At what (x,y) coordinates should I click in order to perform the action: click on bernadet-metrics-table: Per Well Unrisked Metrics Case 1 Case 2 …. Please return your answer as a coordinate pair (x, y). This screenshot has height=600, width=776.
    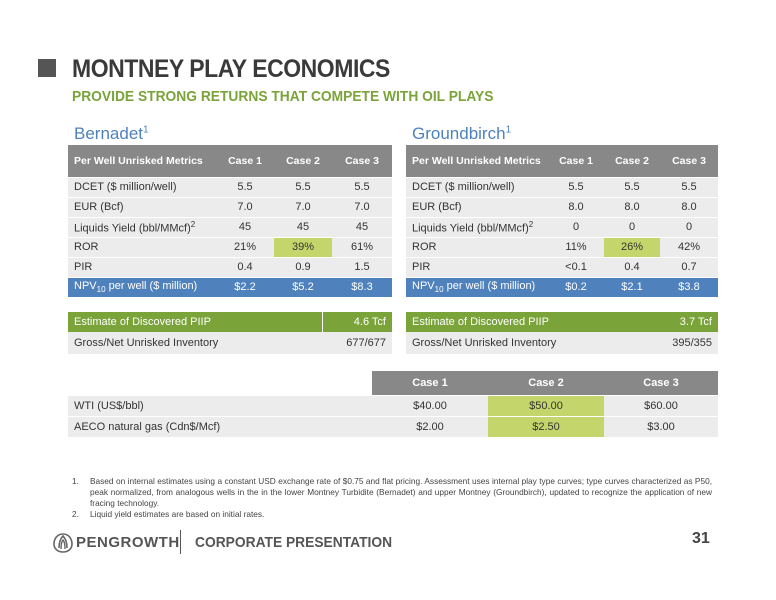
    Looking at the image, I should click on (230, 221).